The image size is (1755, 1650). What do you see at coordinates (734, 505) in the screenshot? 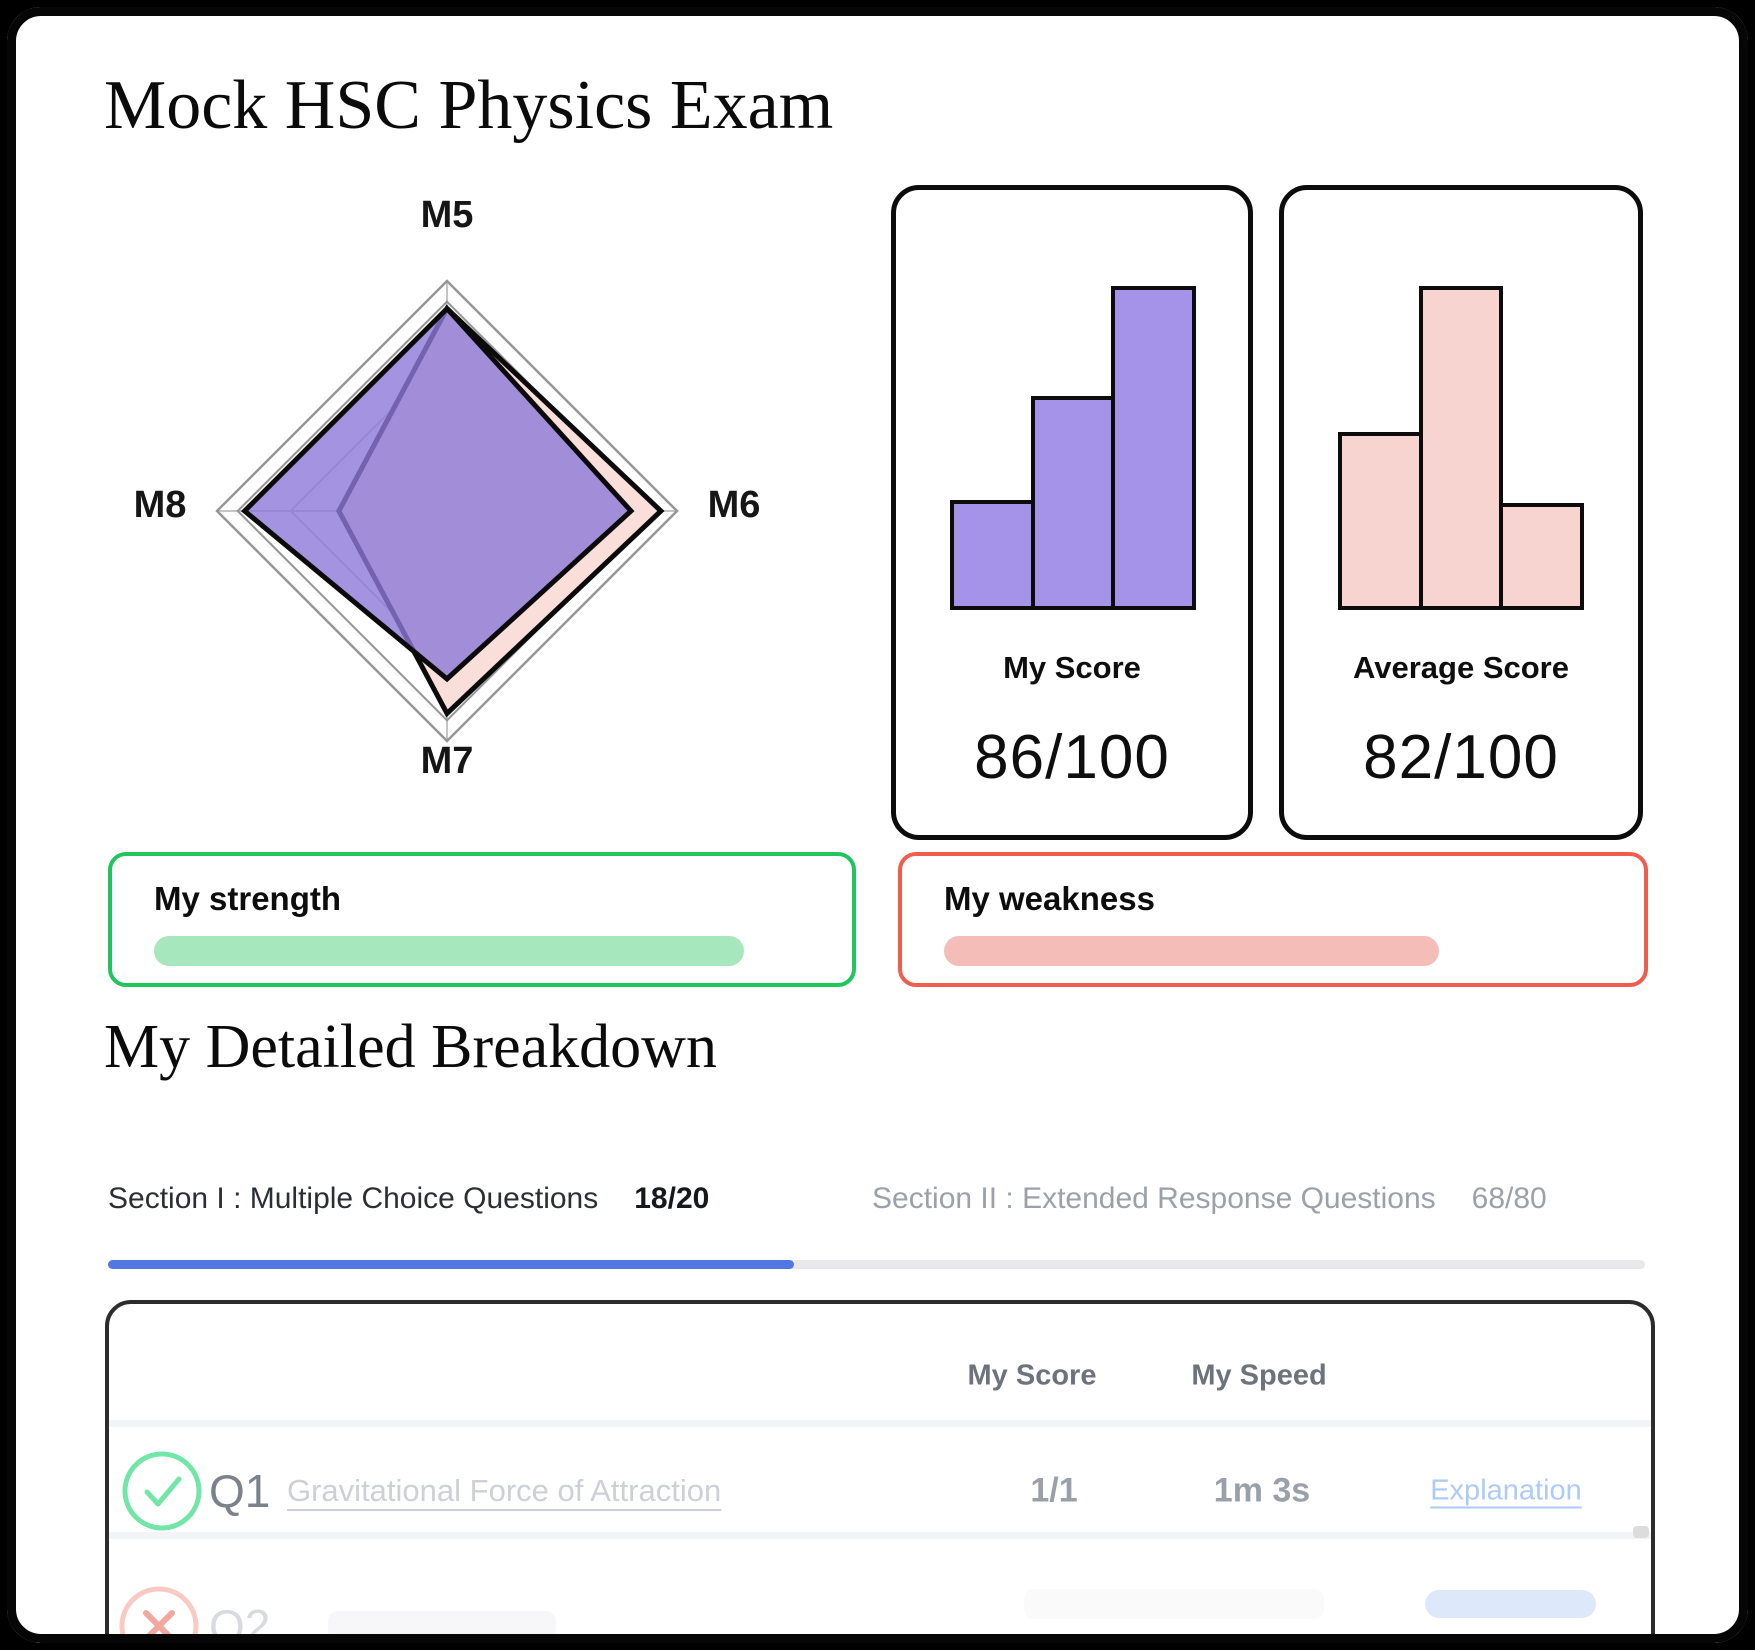
I see `radar-axis-label-M6: M6` at bounding box center [734, 505].